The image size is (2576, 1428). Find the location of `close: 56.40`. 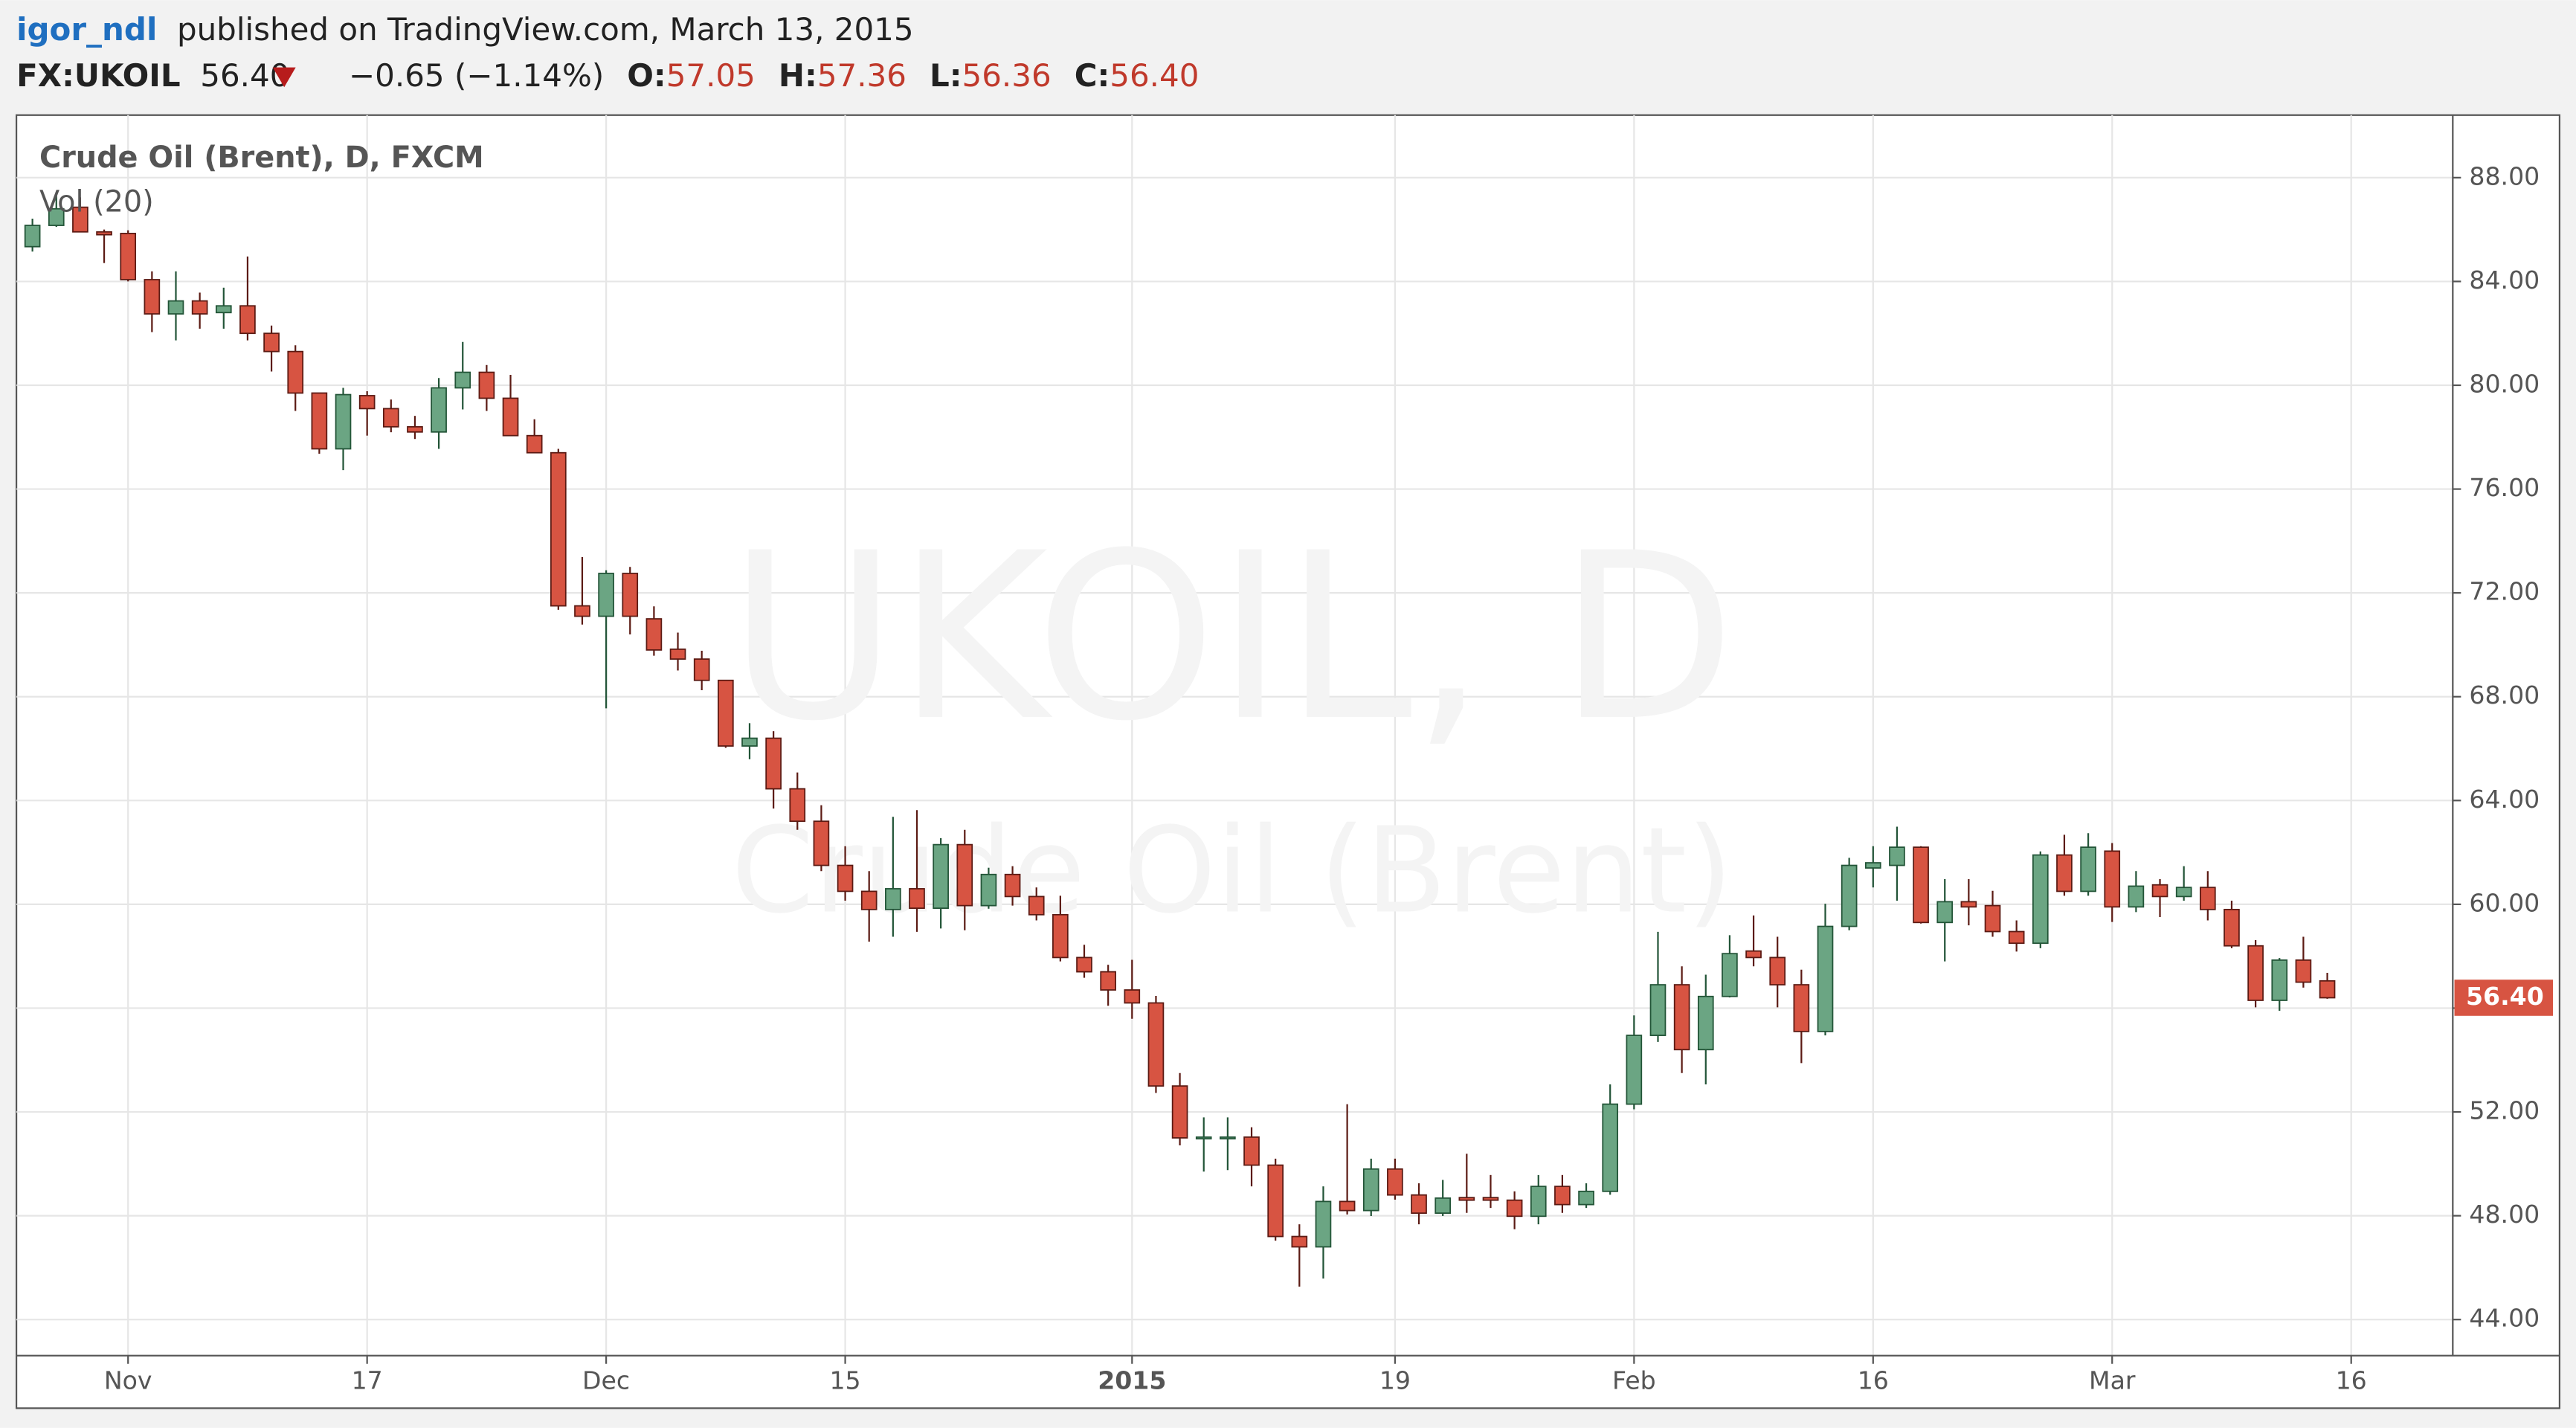

close: 56.40 is located at coordinates (1154, 75).